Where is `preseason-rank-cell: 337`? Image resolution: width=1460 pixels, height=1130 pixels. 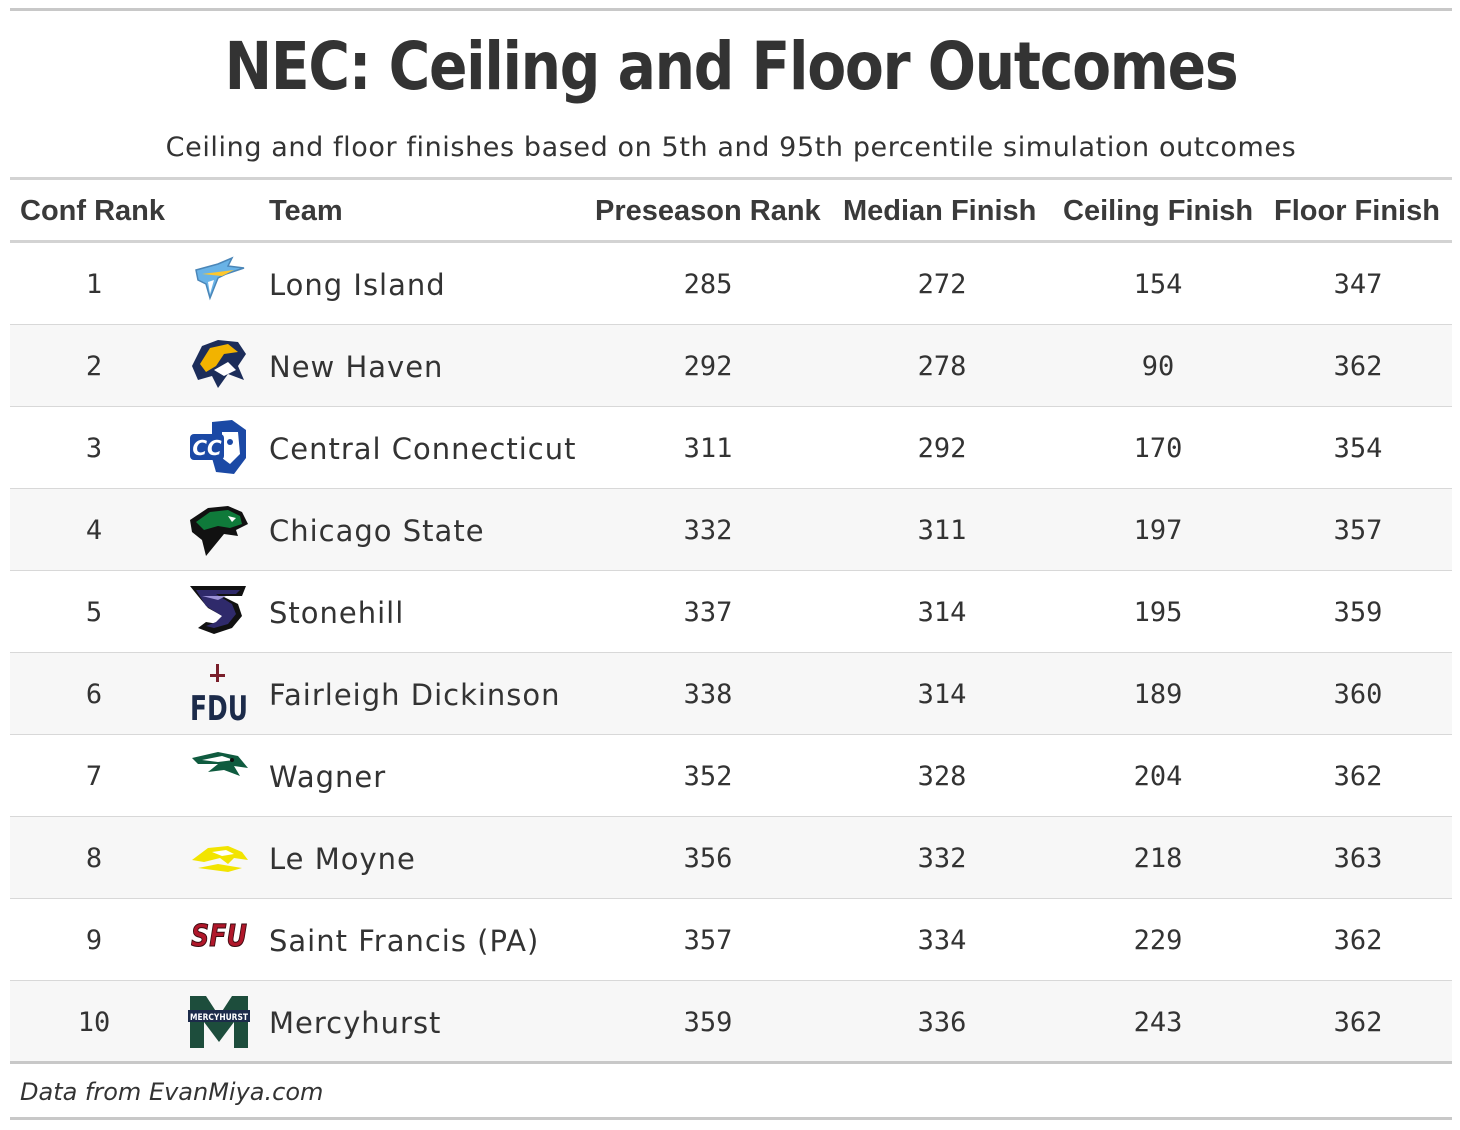
preseason-rank-cell: 337 is located at coordinates (708, 612).